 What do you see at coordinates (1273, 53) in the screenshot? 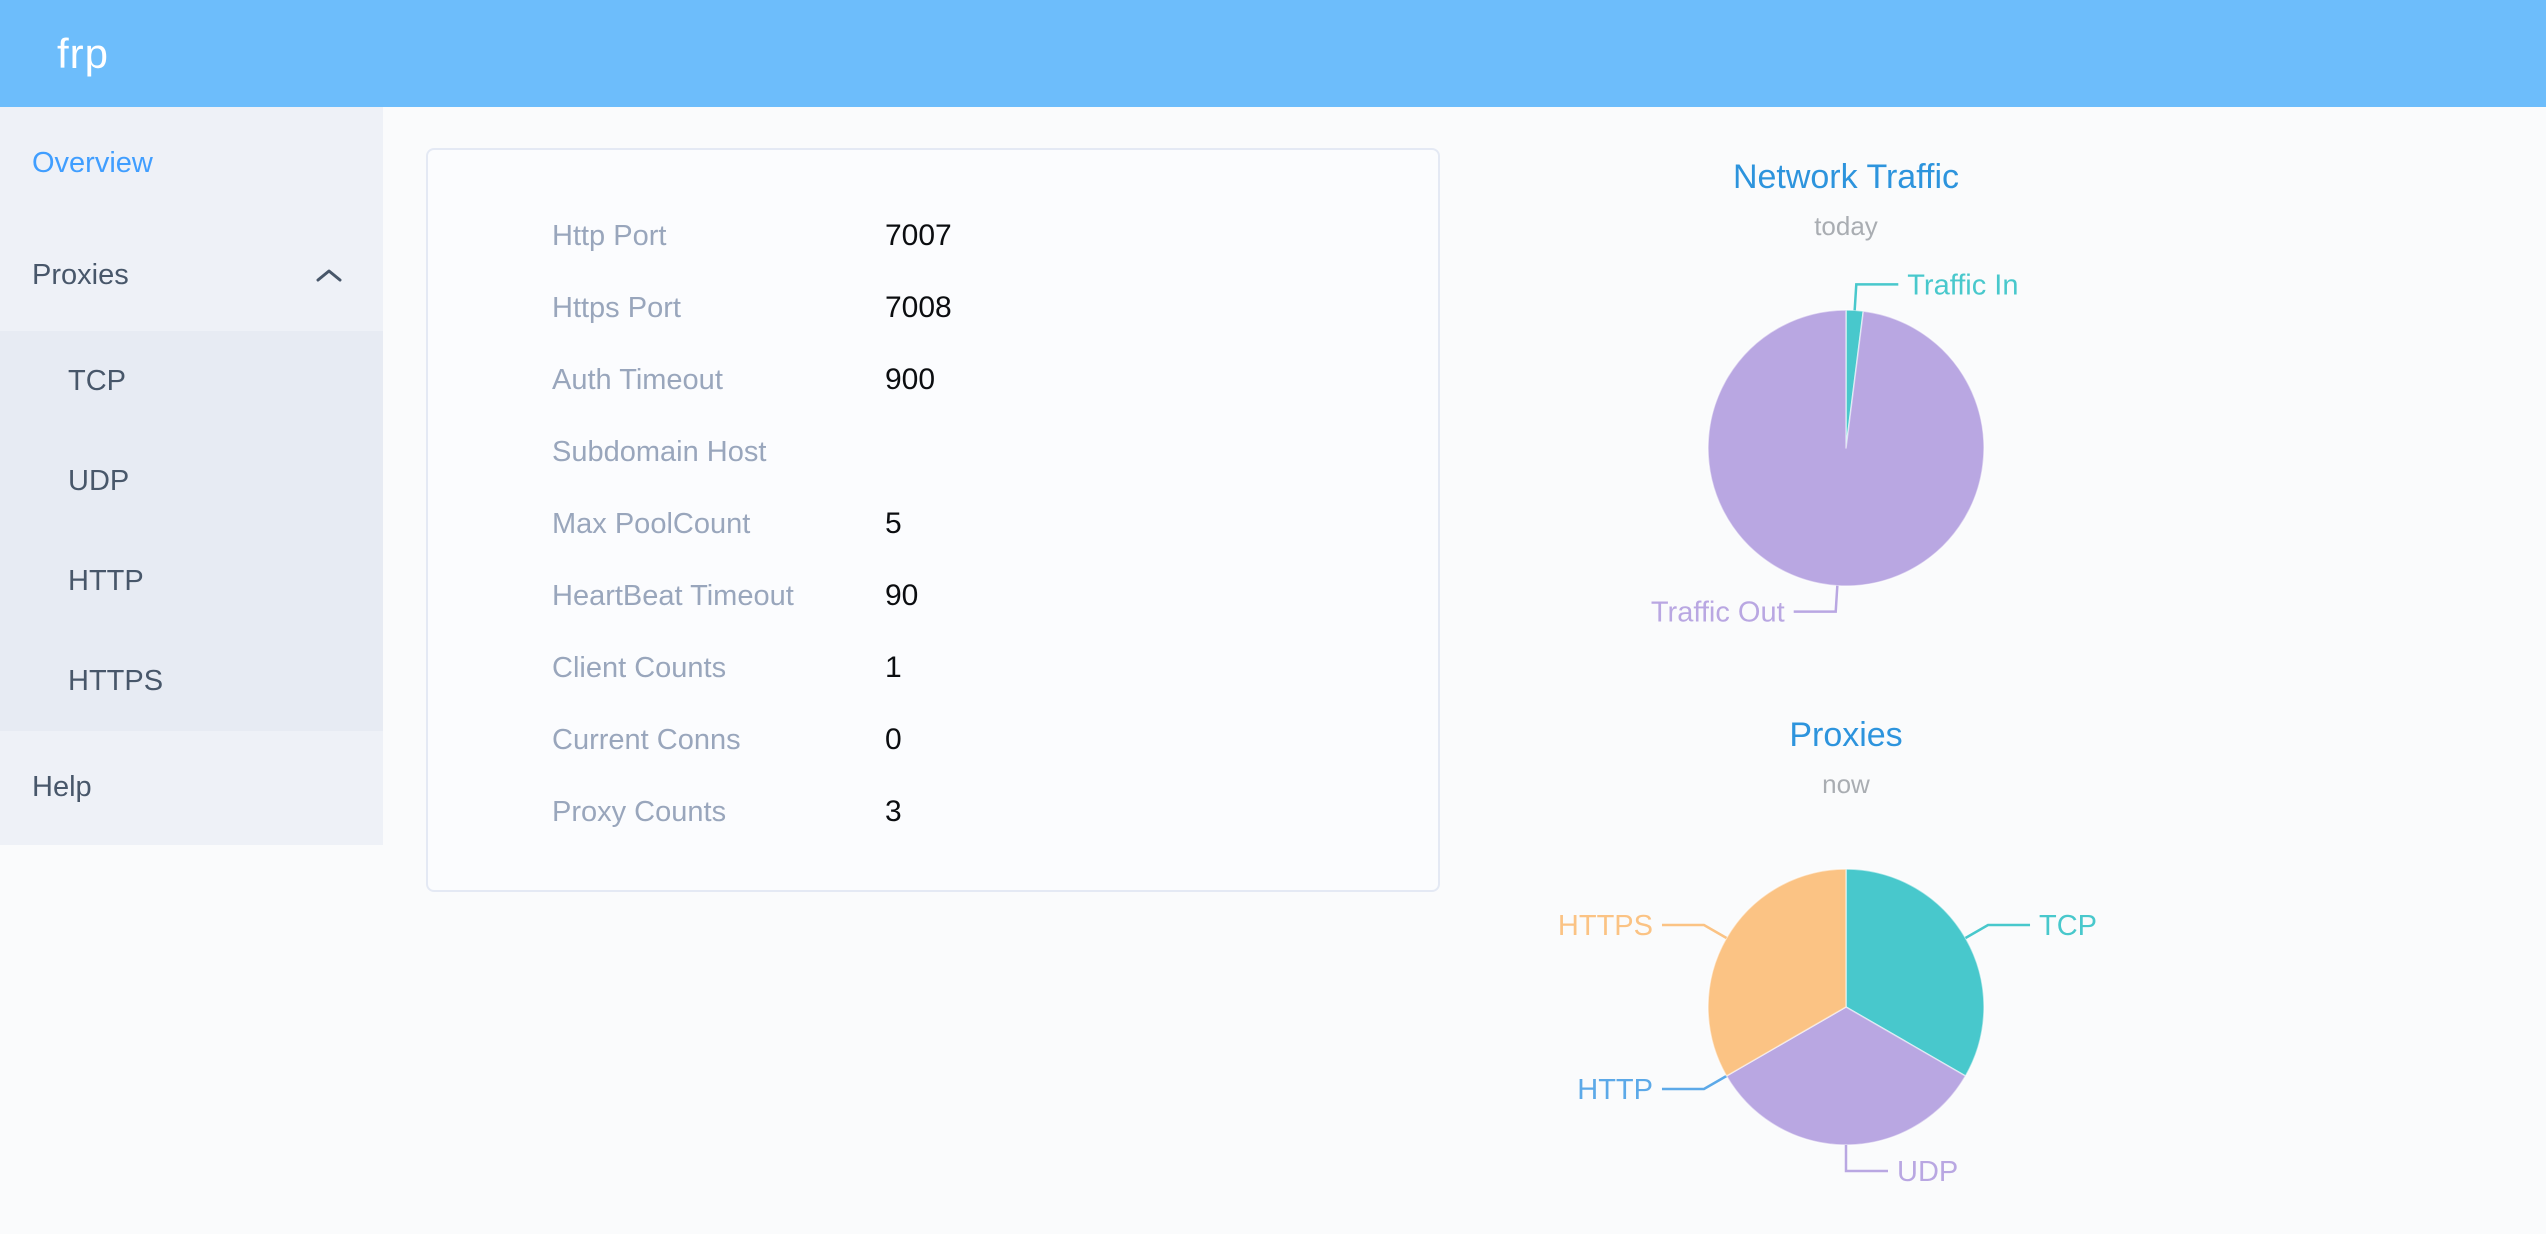
I see `app-header: frp` at bounding box center [1273, 53].